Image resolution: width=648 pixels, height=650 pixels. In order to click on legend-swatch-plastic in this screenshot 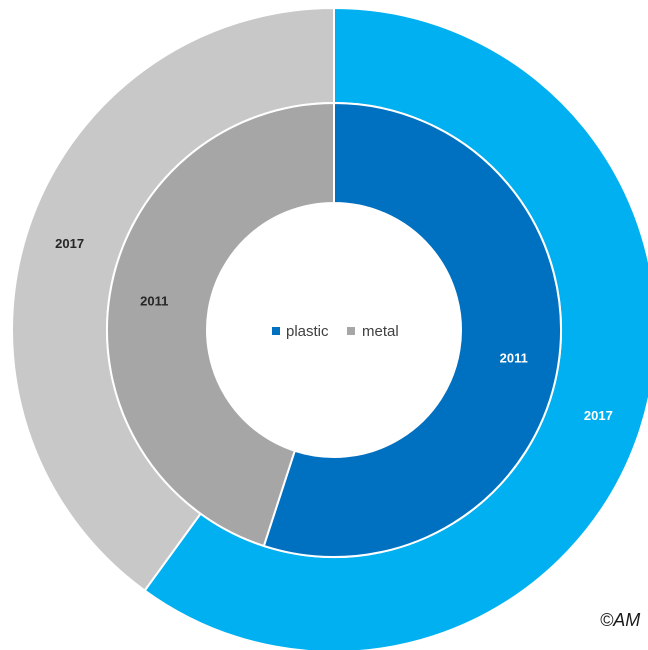, I will do `click(276, 331)`.